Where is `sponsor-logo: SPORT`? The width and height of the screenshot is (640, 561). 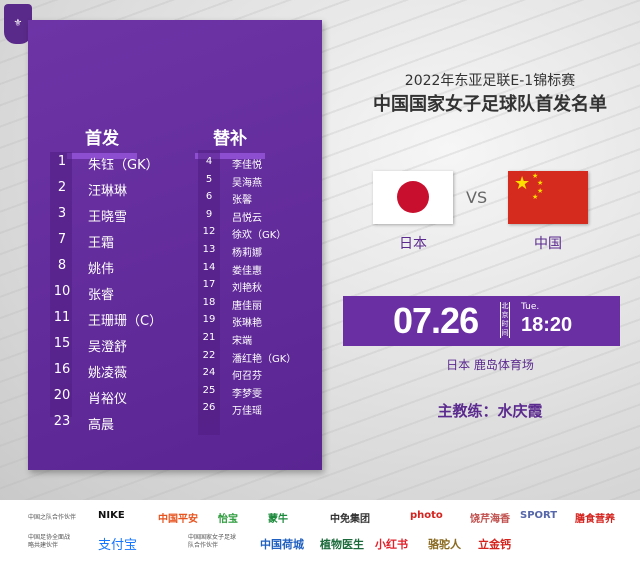 sponsor-logo: SPORT is located at coordinates (539, 515).